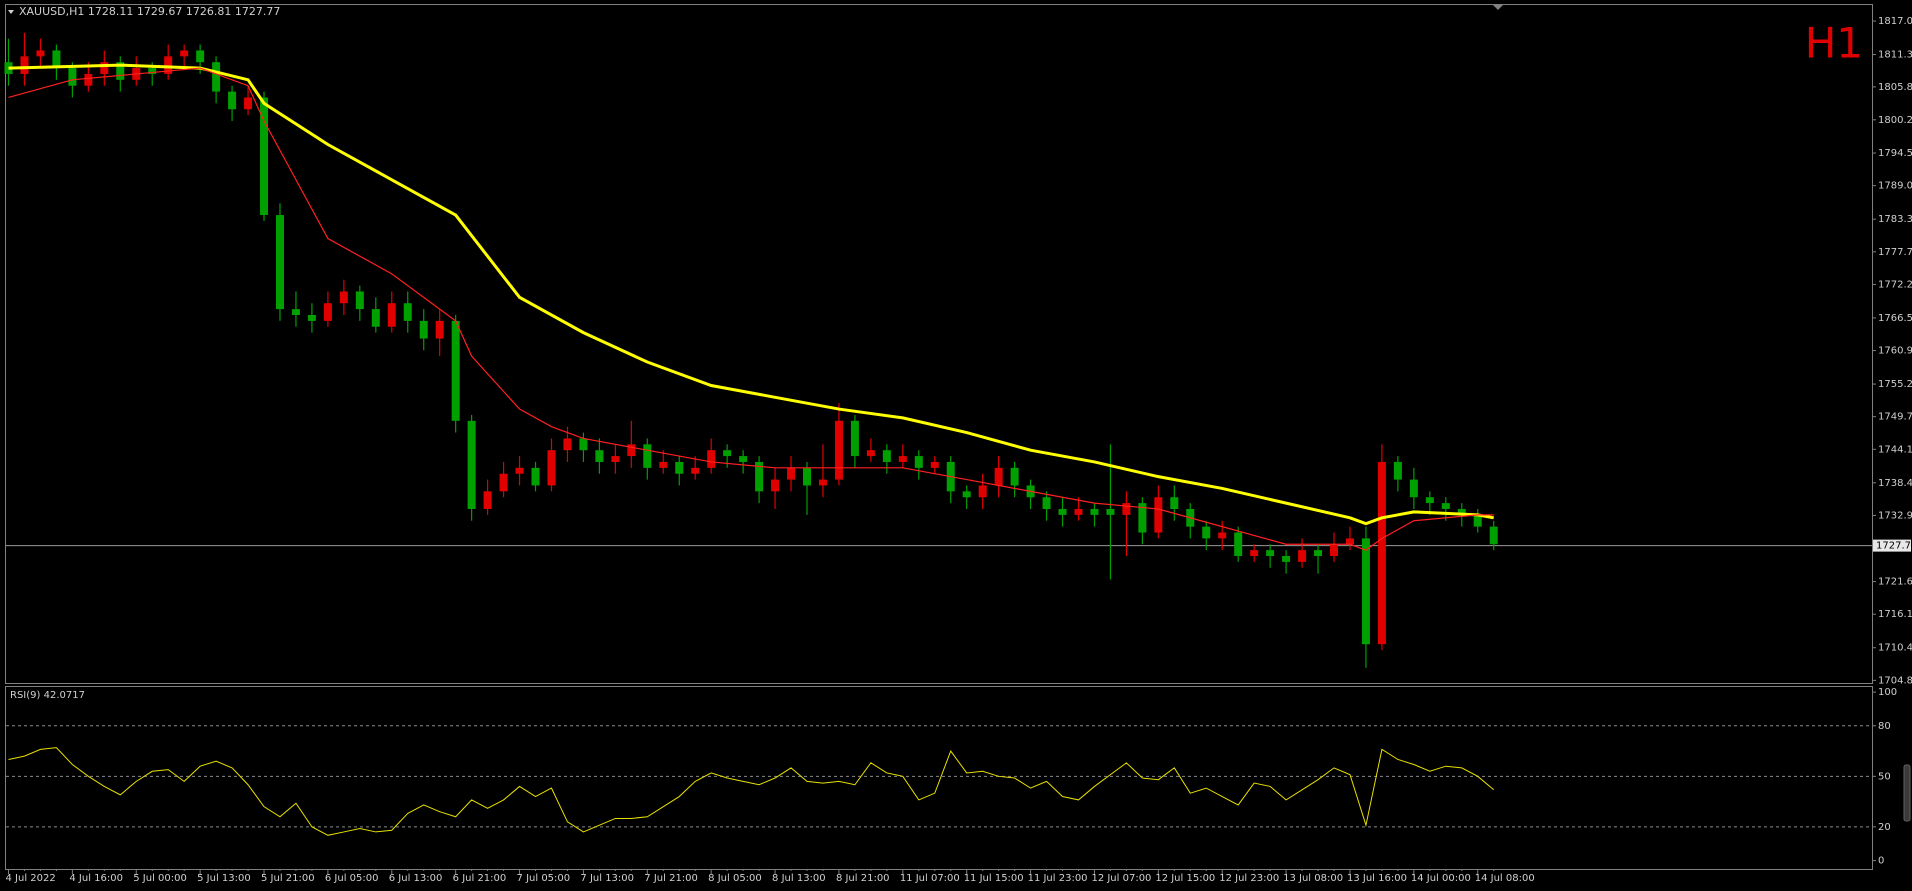  Describe the element at coordinates (1834, 43) in the screenshot. I see `timeframe-label: H1` at that location.